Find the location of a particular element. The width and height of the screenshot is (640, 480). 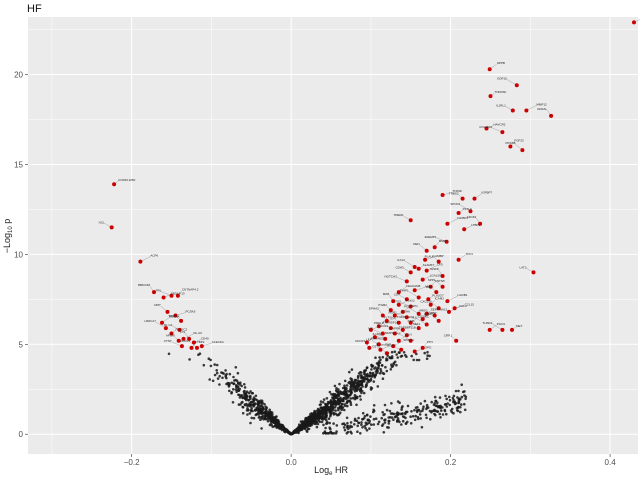

point-label: LY9 is located at coordinates (182, 332).